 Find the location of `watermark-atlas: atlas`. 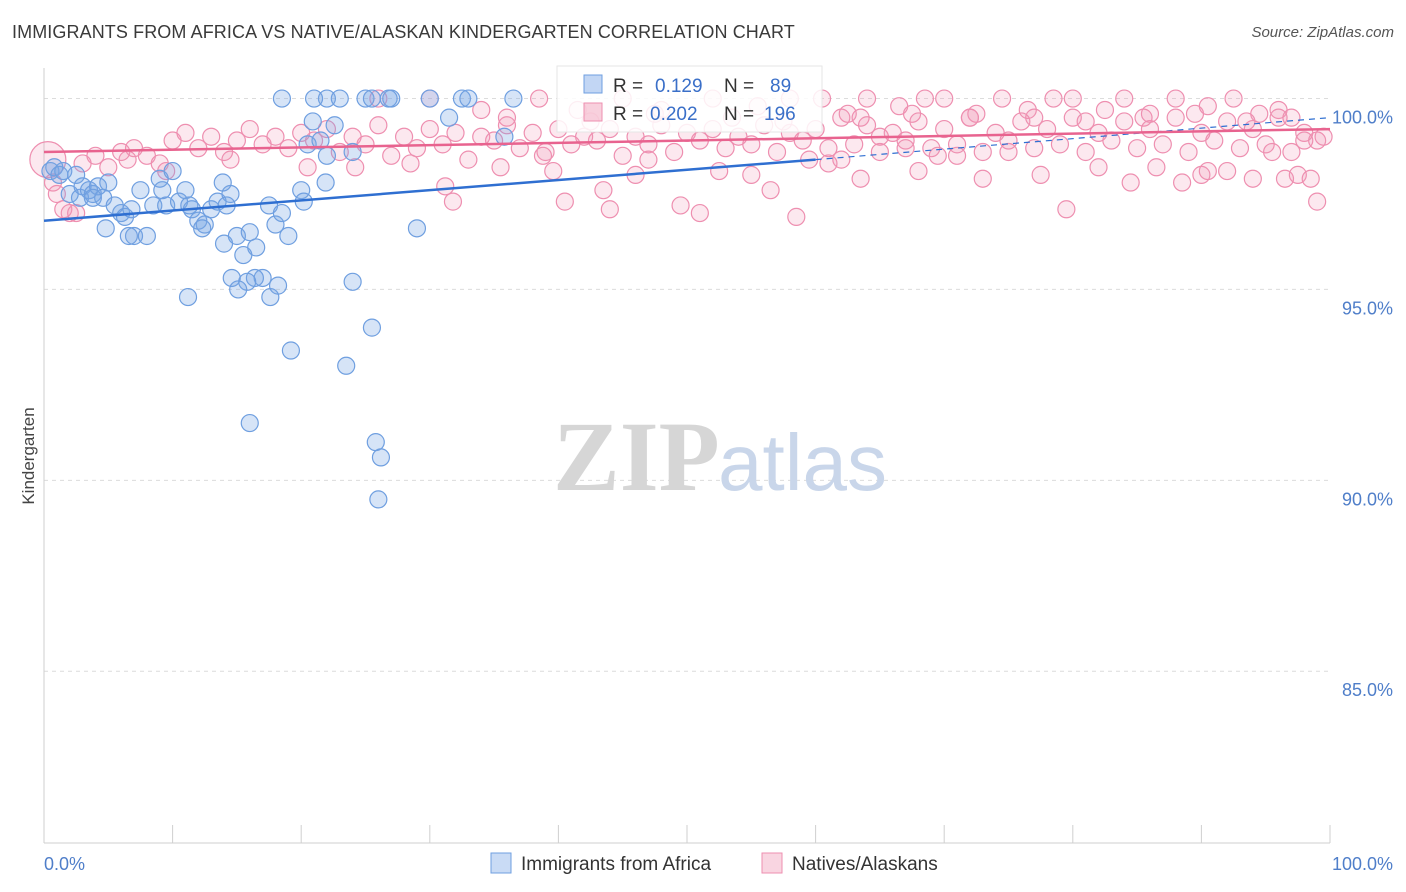

watermark-atlas: atlas is located at coordinates (802, 462).